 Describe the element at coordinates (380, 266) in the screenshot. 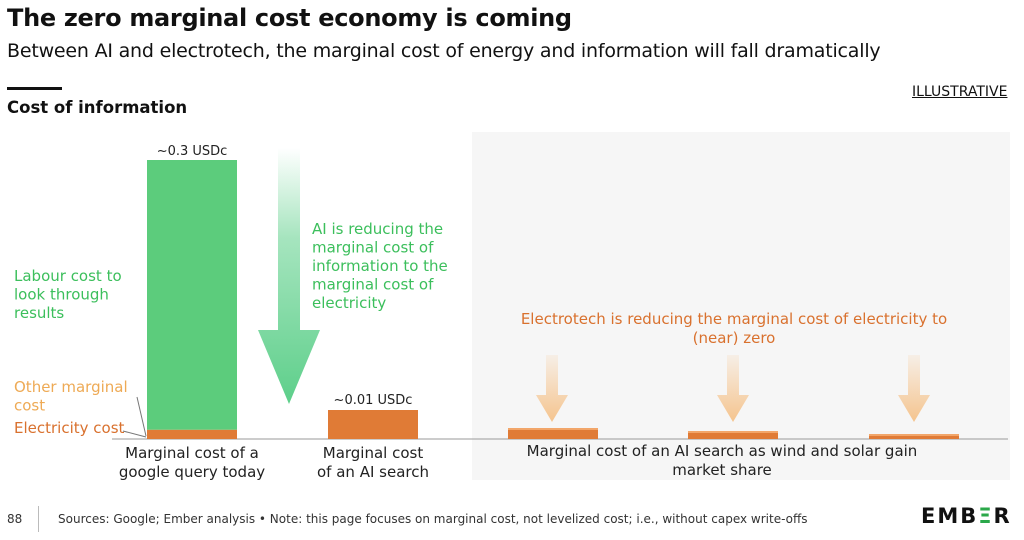

I see `annotation-ai-line-3: information to the` at that location.